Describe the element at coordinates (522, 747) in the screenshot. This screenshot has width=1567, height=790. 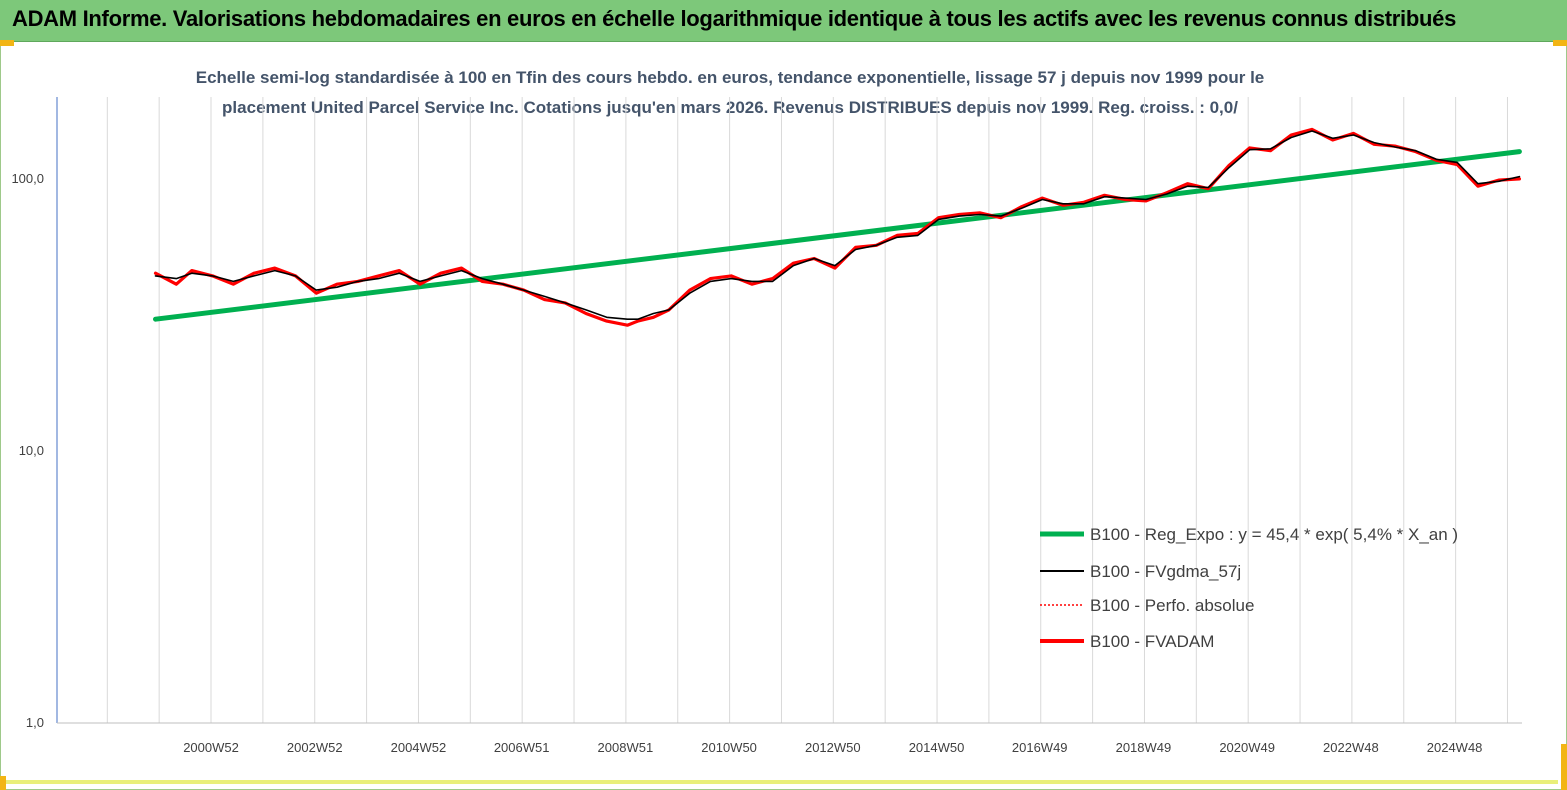
I see `x-tick-label: 2006W51` at that location.